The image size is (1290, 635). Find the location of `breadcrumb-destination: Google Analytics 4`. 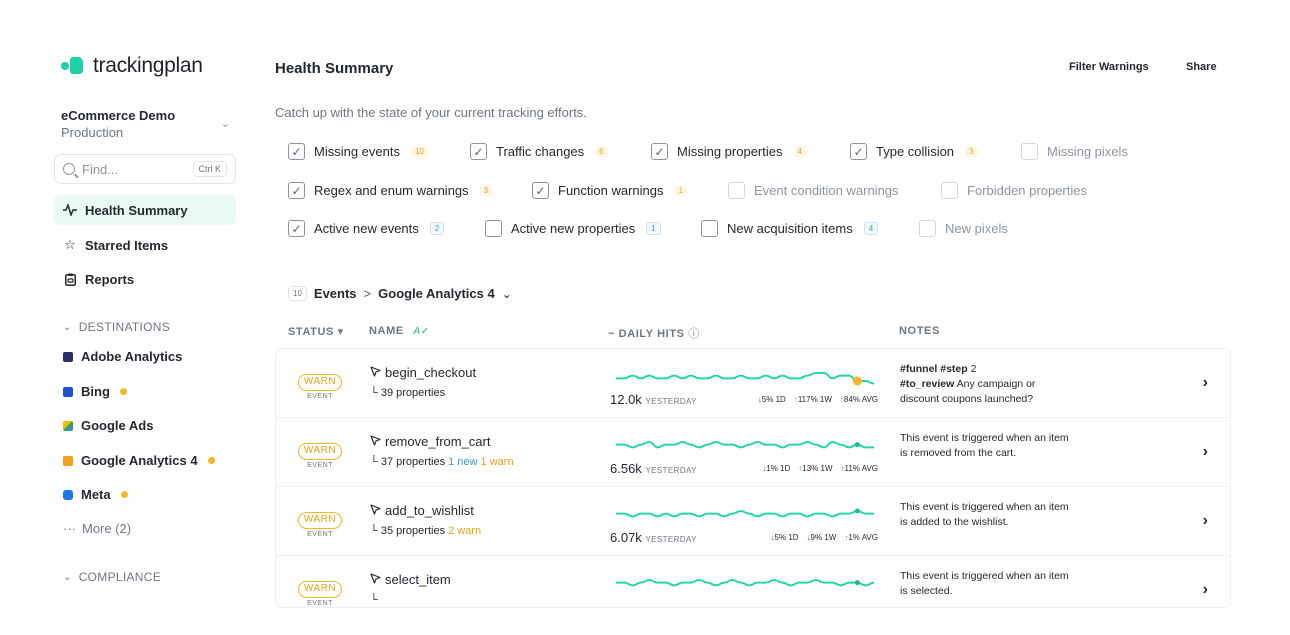

breadcrumb-destination: Google Analytics 4 is located at coordinates (436, 293).